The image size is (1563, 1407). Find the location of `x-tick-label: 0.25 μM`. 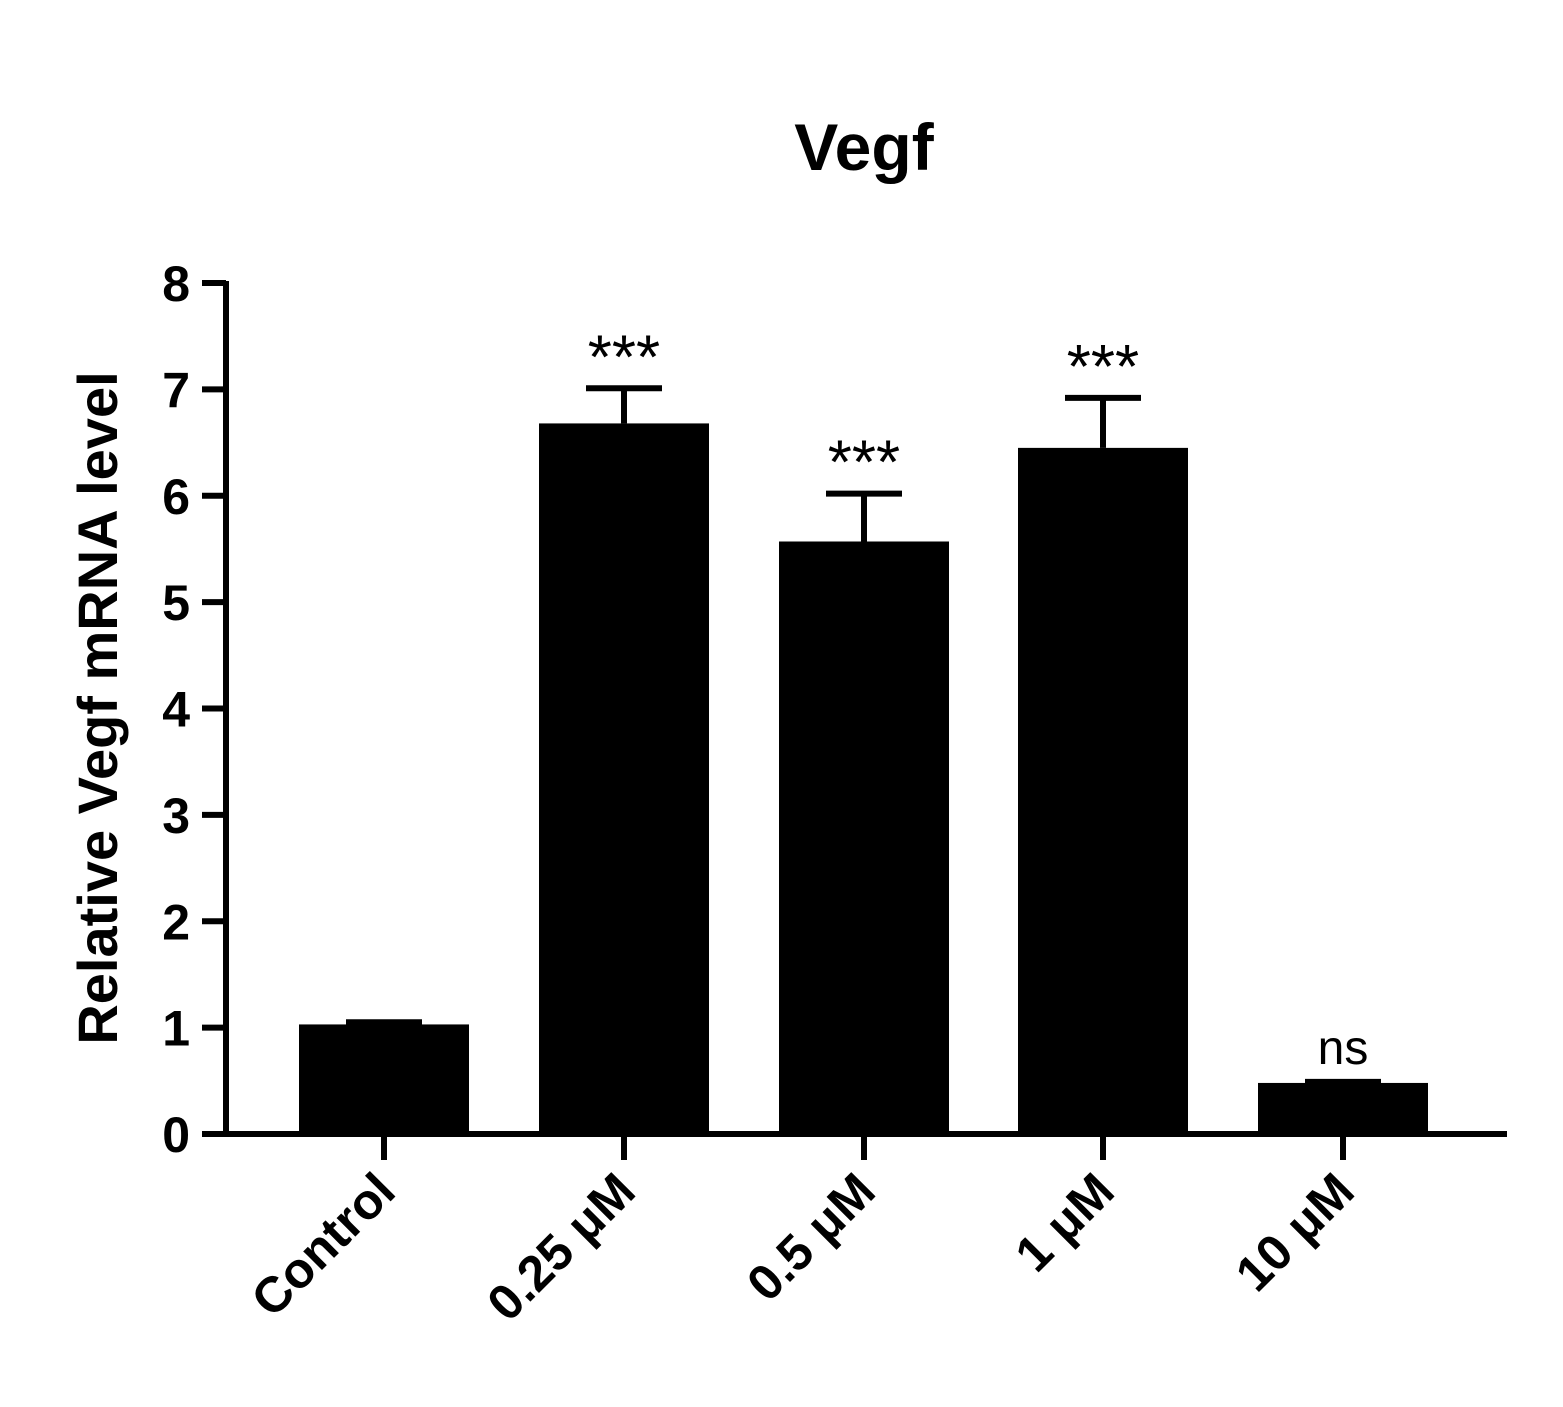

x-tick-label: 0.25 μM is located at coordinates (560, 1246).